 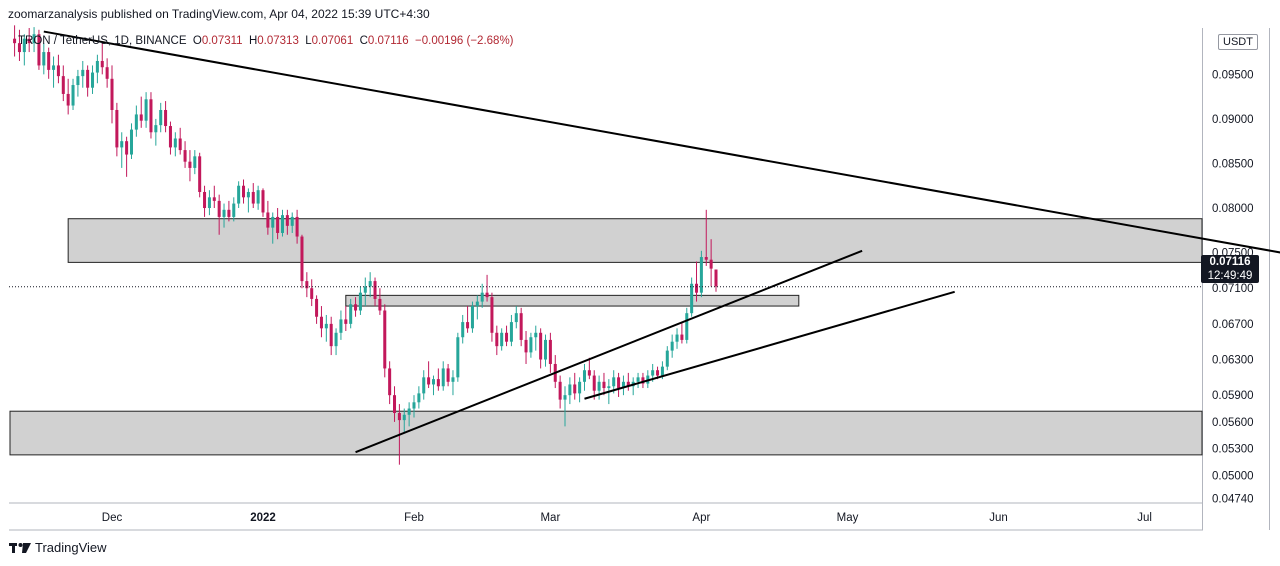 I want to click on x-tick-label: Mar, so click(x=550, y=518).